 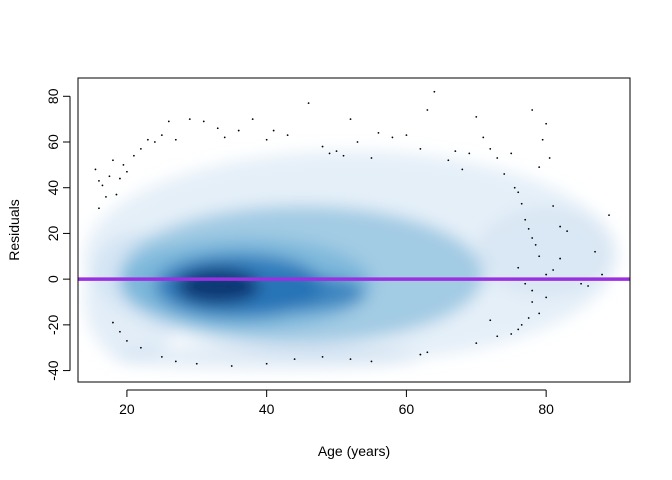 I want to click on x-tick-label: 20, so click(x=127, y=409).